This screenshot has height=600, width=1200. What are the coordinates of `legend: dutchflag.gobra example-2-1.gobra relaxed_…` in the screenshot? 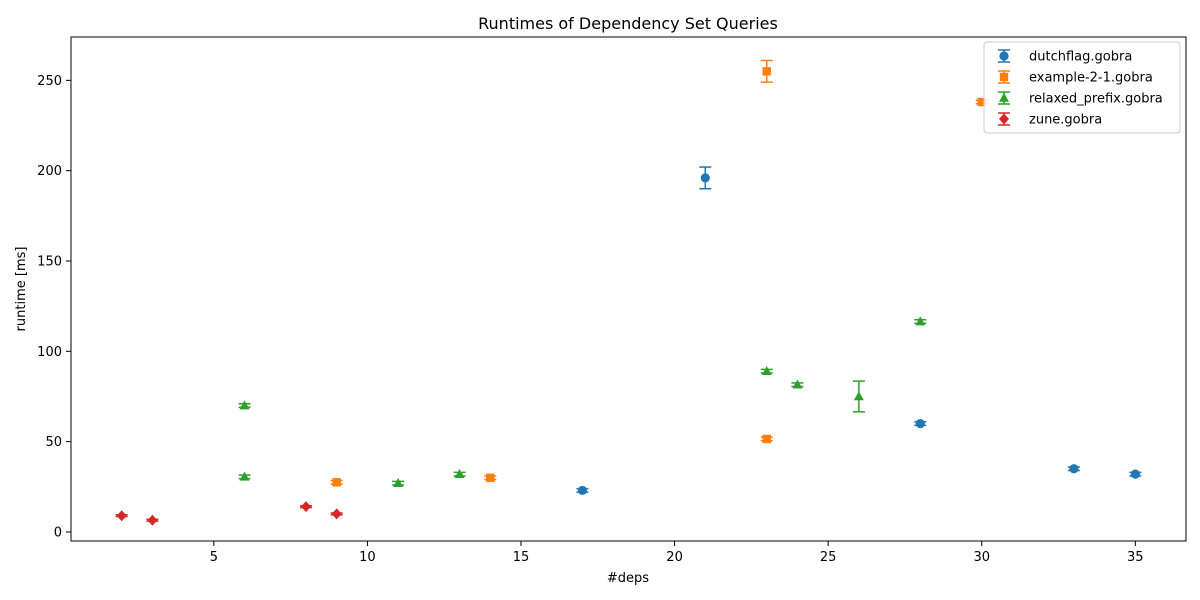 It's located at (1082, 87).